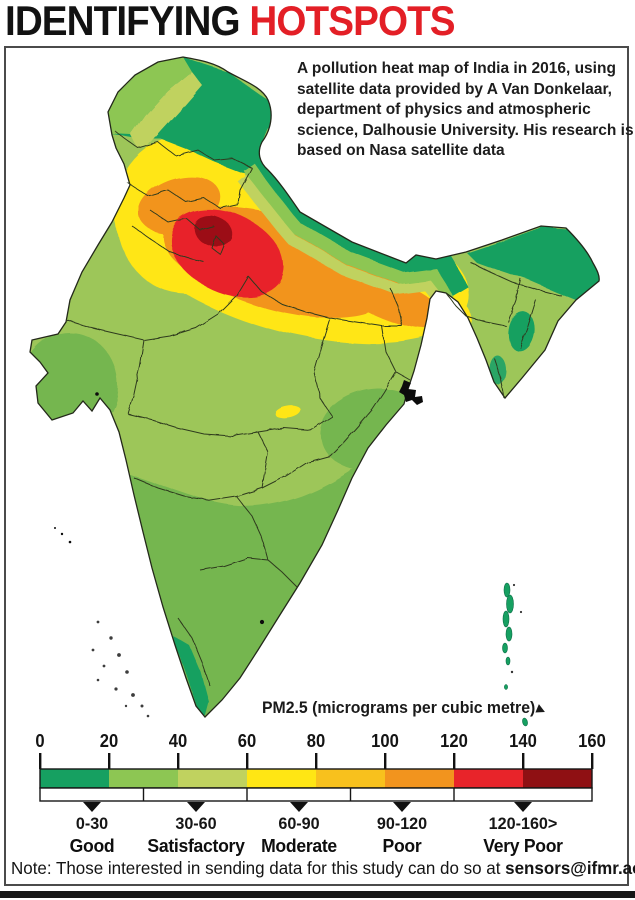  What do you see at coordinates (123, 22) in the screenshot?
I see `title-black: IDENTIFYING` at bounding box center [123, 22].